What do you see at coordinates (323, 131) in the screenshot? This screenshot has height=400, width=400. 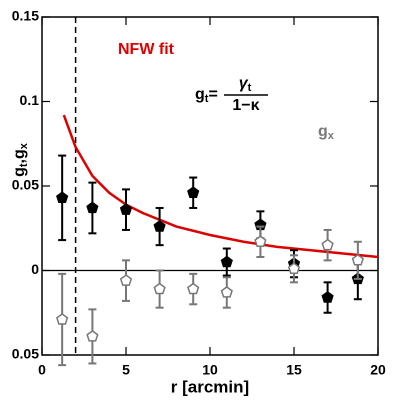 I see `gx-part: g` at bounding box center [323, 131].